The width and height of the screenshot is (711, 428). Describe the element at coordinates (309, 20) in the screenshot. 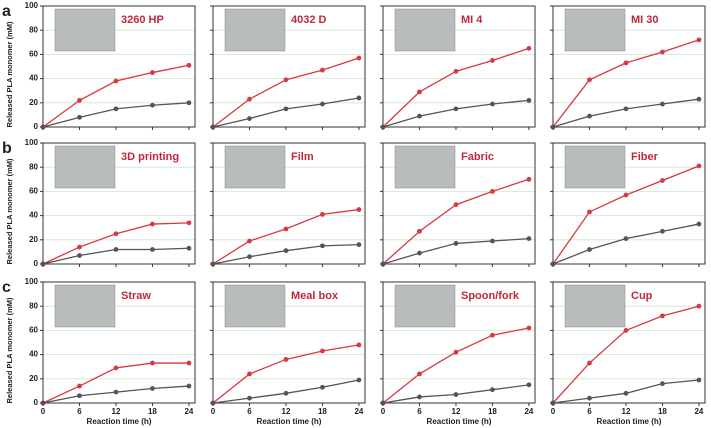

I see `subplot-title: 4032 D` at that location.